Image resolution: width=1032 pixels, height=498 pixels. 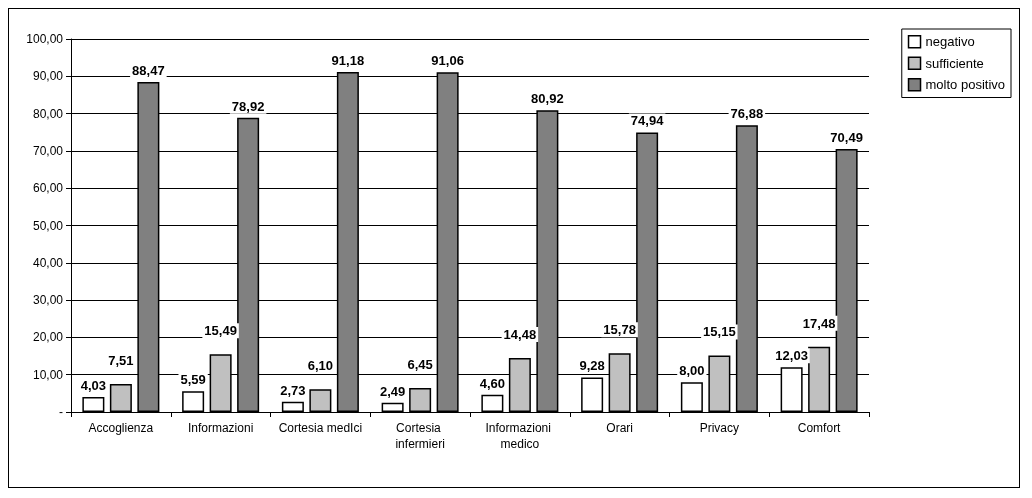 What do you see at coordinates (248, 106) in the screenshot?
I see `data-label: 78,92` at bounding box center [248, 106].